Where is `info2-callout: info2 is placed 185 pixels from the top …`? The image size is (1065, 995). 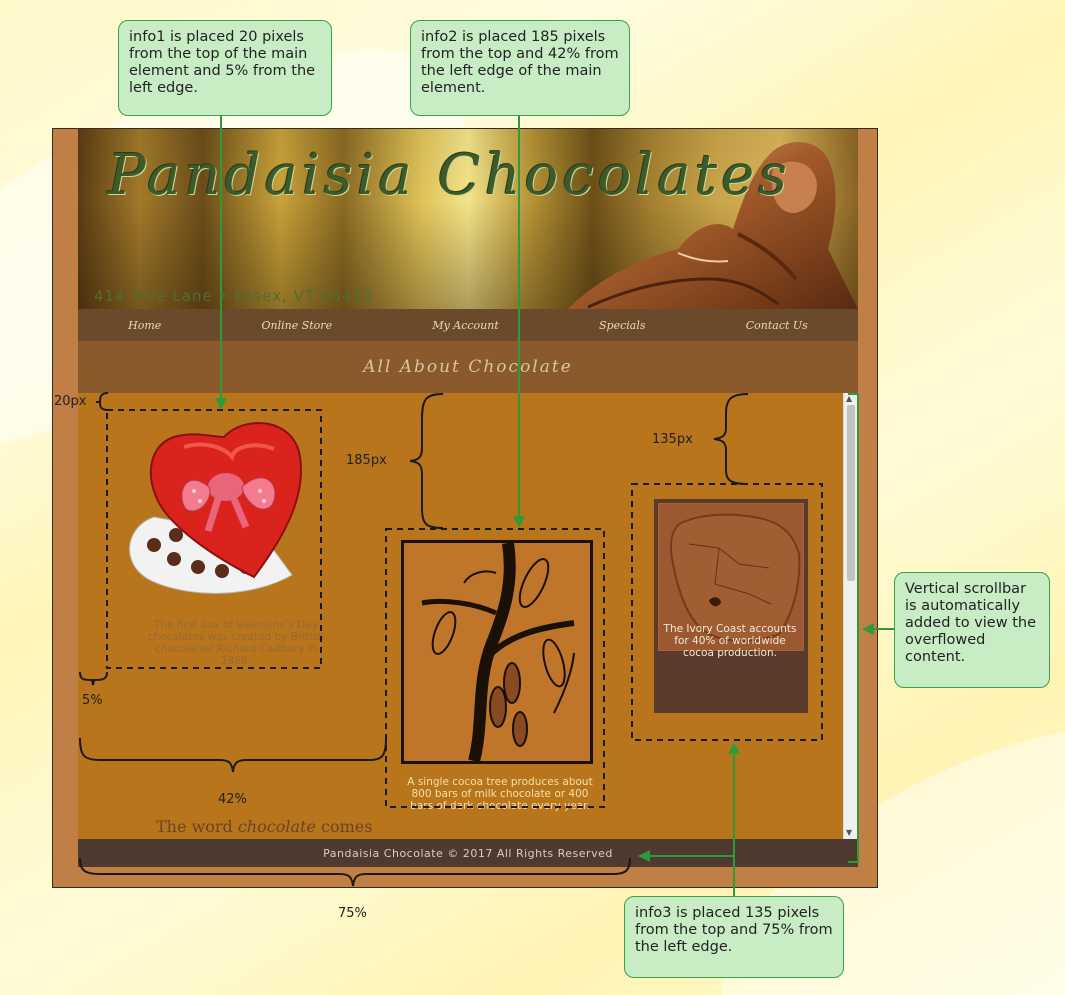
info2-callout: info2 is placed 185 pixels from the top … is located at coordinates (520, 68).